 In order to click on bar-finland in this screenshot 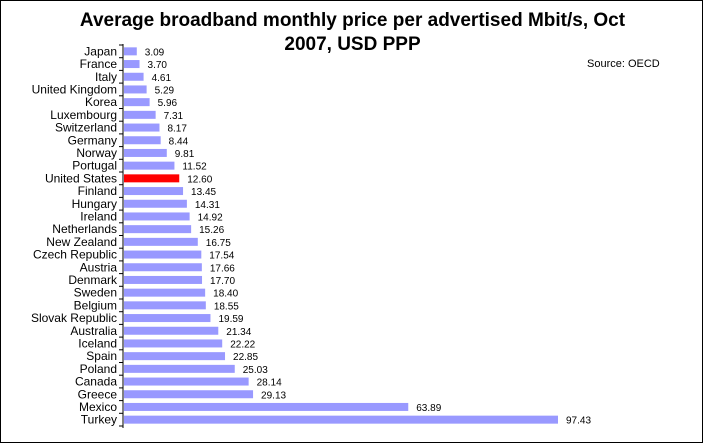, I will do `click(154, 191)`.